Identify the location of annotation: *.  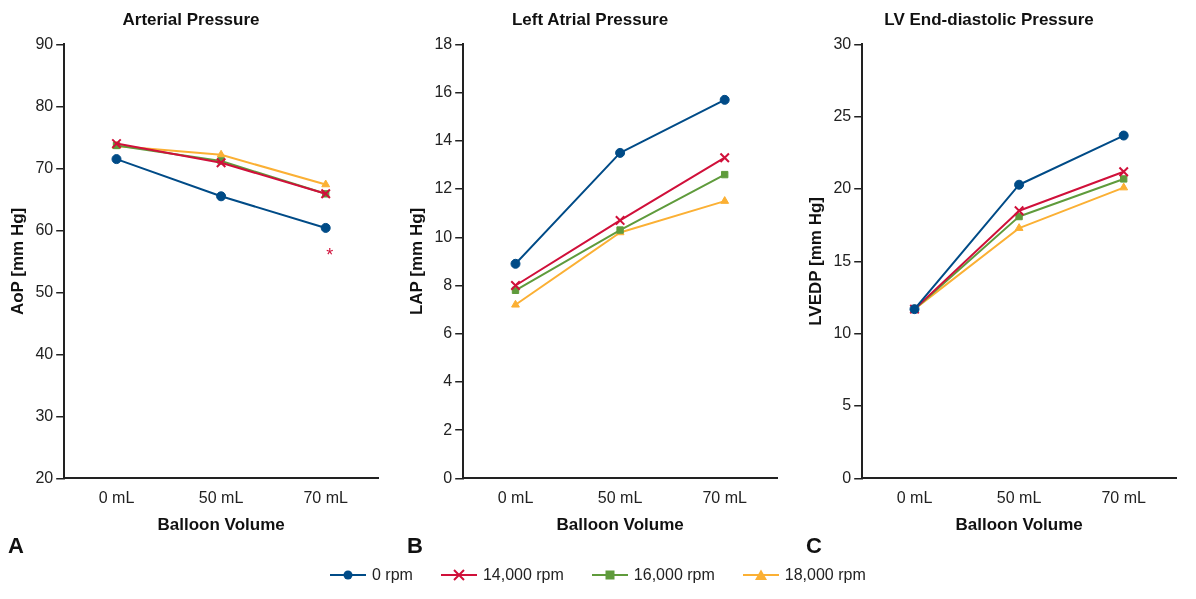
(330, 254).